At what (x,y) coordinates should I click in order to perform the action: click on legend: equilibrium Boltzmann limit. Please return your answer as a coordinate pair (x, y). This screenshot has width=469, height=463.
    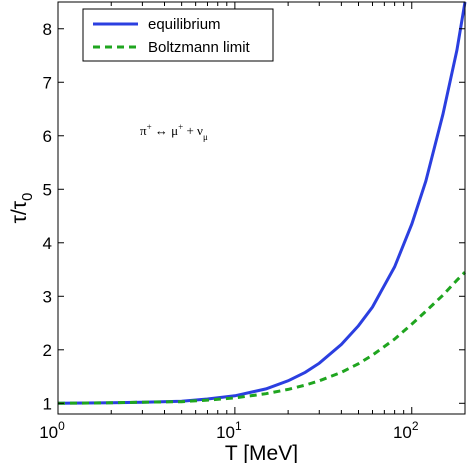
    Looking at the image, I should click on (178, 35).